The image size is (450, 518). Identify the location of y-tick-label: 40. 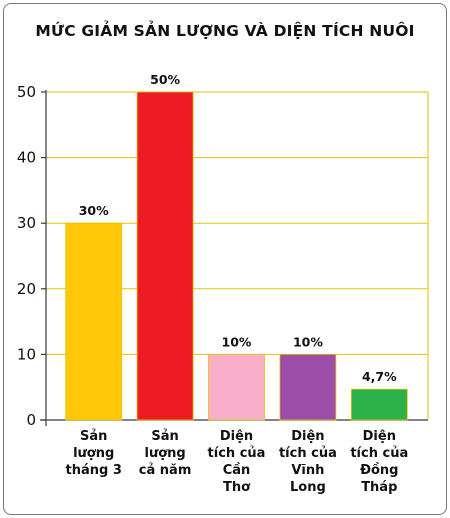
(26, 158).